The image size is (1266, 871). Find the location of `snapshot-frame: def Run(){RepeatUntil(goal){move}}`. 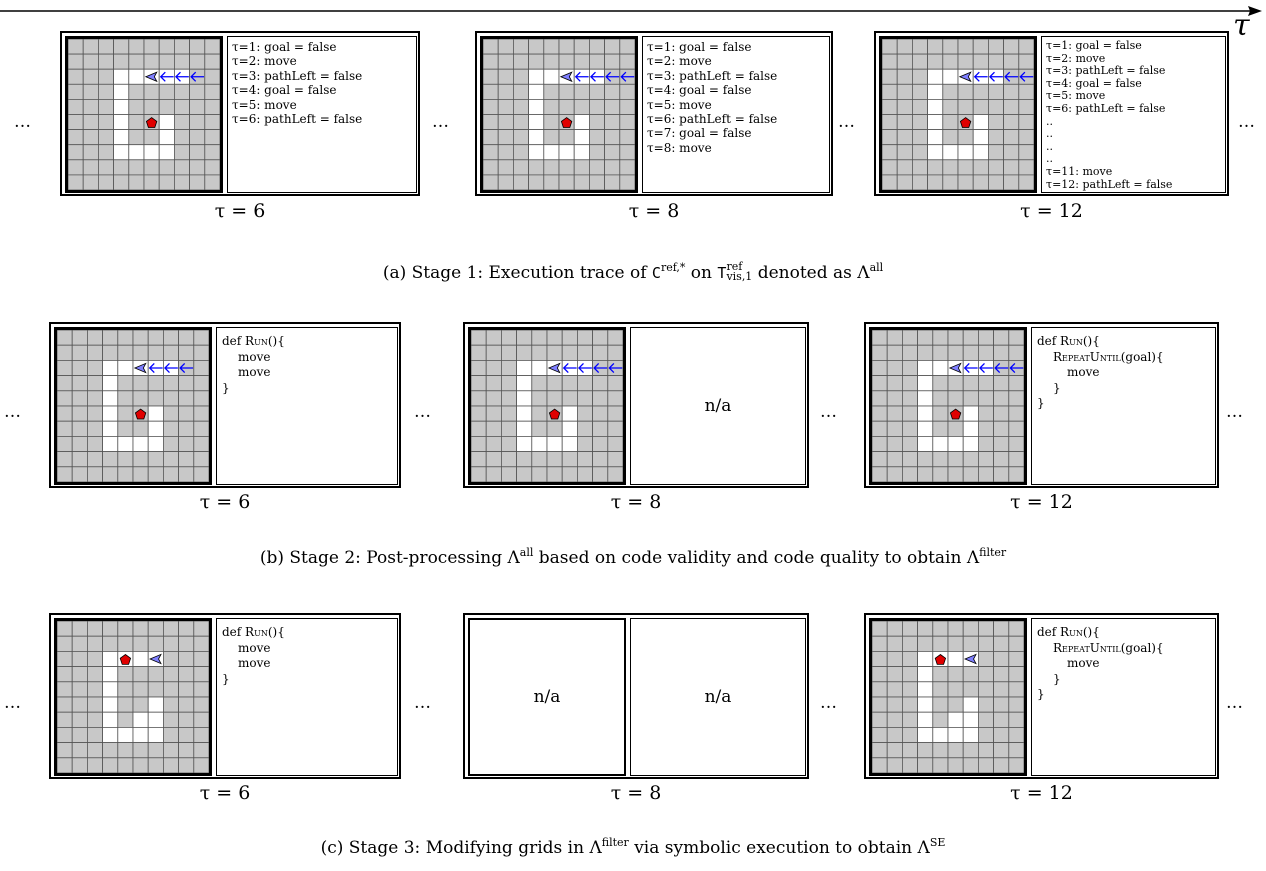

snapshot-frame: def Run(){RepeatUntil(goal){move}} is located at coordinates (1041, 405).